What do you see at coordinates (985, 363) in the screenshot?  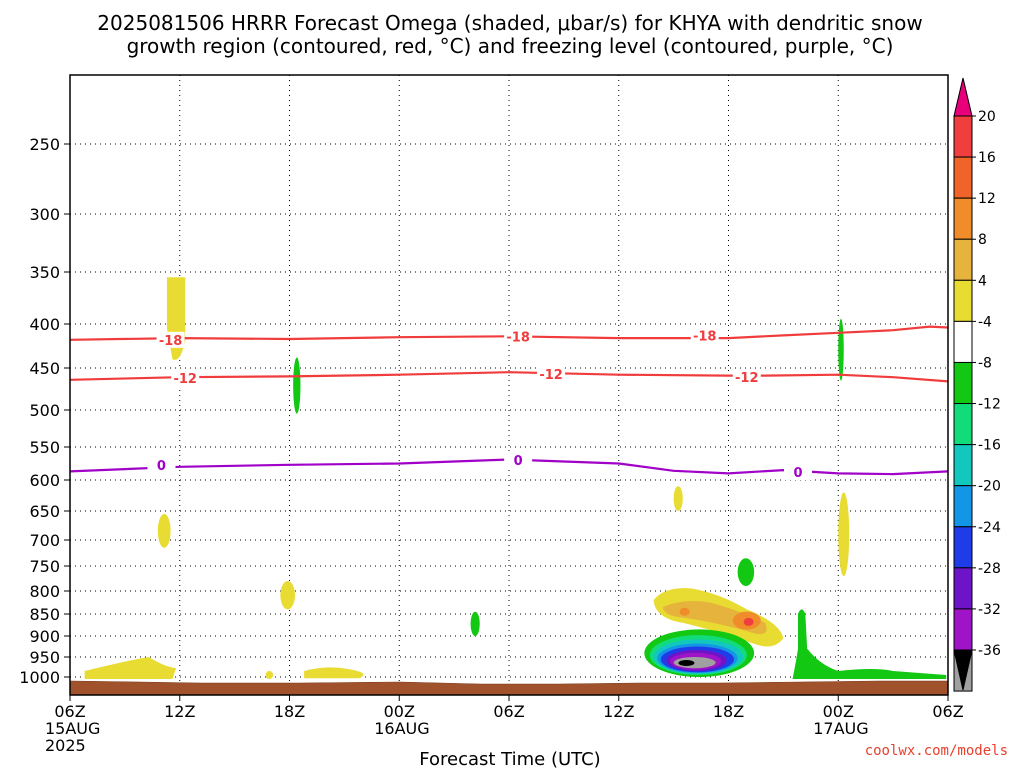 I see `colorbar-label: -8` at bounding box center [985, 363].